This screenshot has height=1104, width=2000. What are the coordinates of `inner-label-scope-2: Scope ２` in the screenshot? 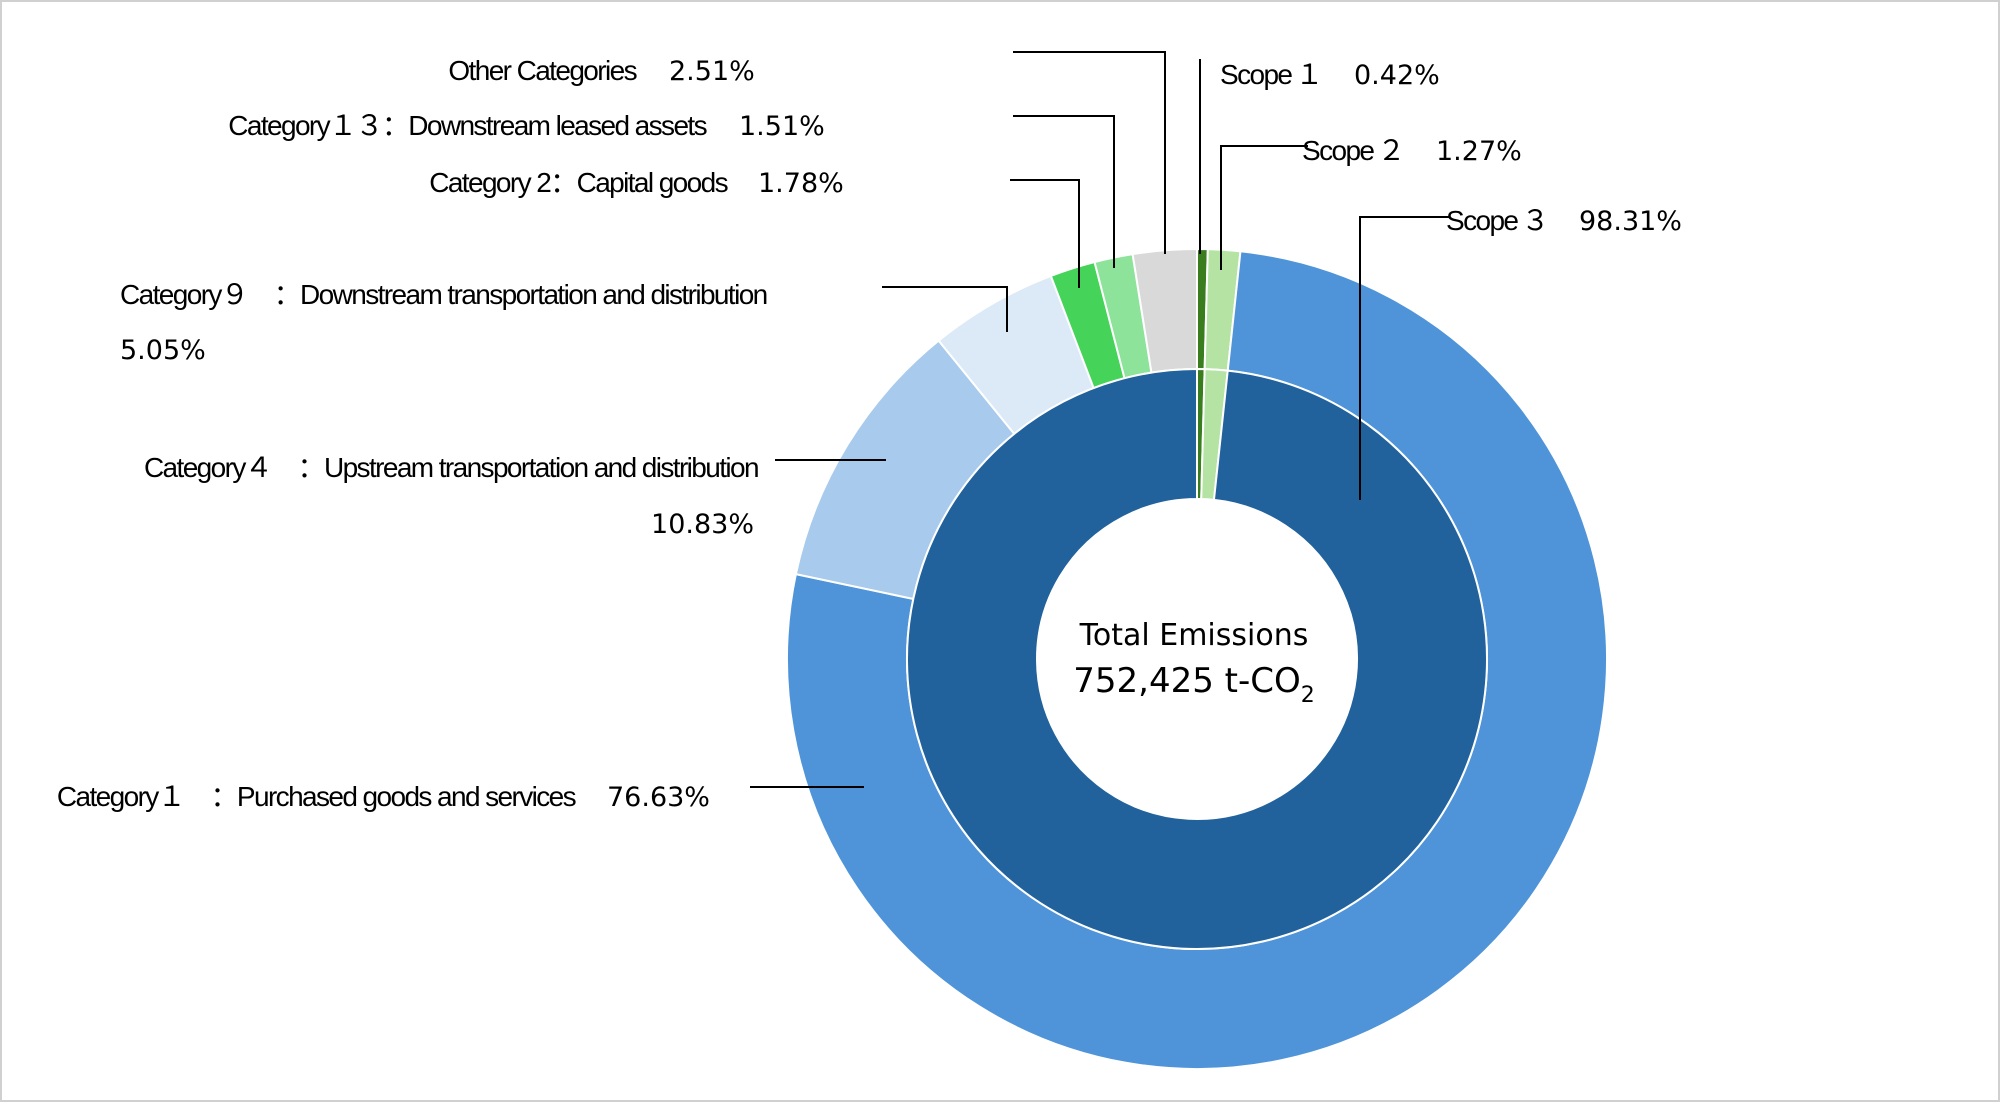 It's located at (1353, 150).